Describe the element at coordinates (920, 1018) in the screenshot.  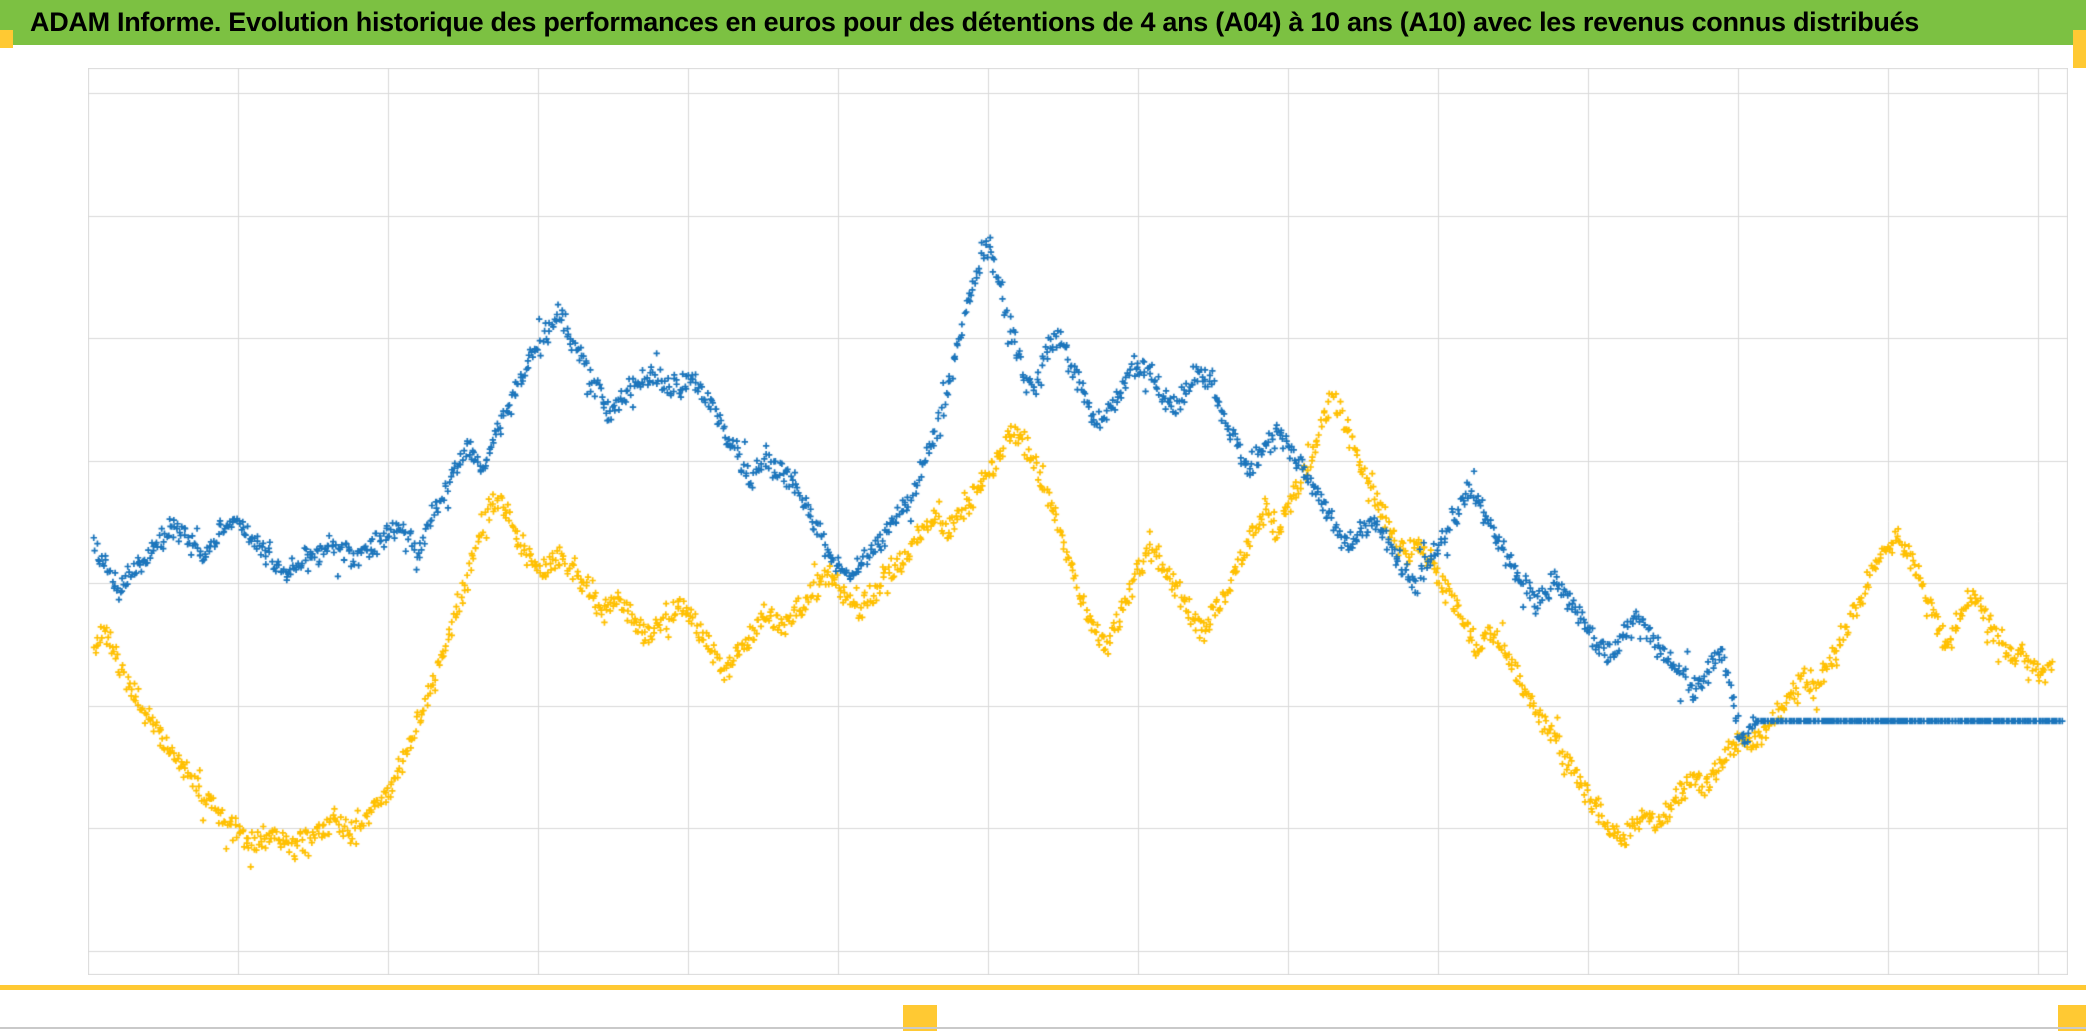
I see `frame-accent-bottom-center` at that location.